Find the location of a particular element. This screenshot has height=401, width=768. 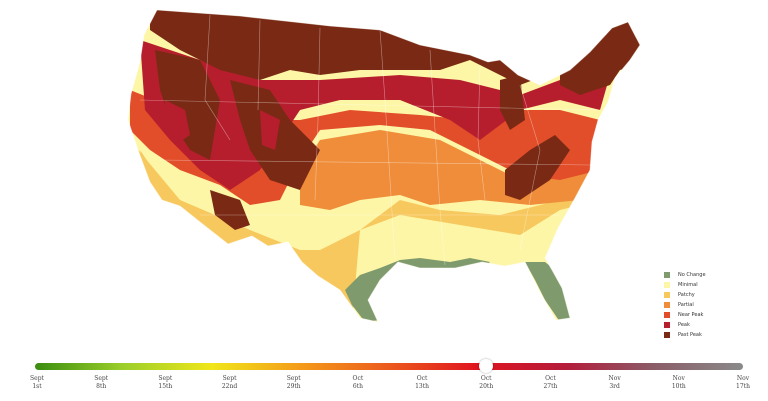

date-tick: Oct 27th is located at coordinates (550, 383).